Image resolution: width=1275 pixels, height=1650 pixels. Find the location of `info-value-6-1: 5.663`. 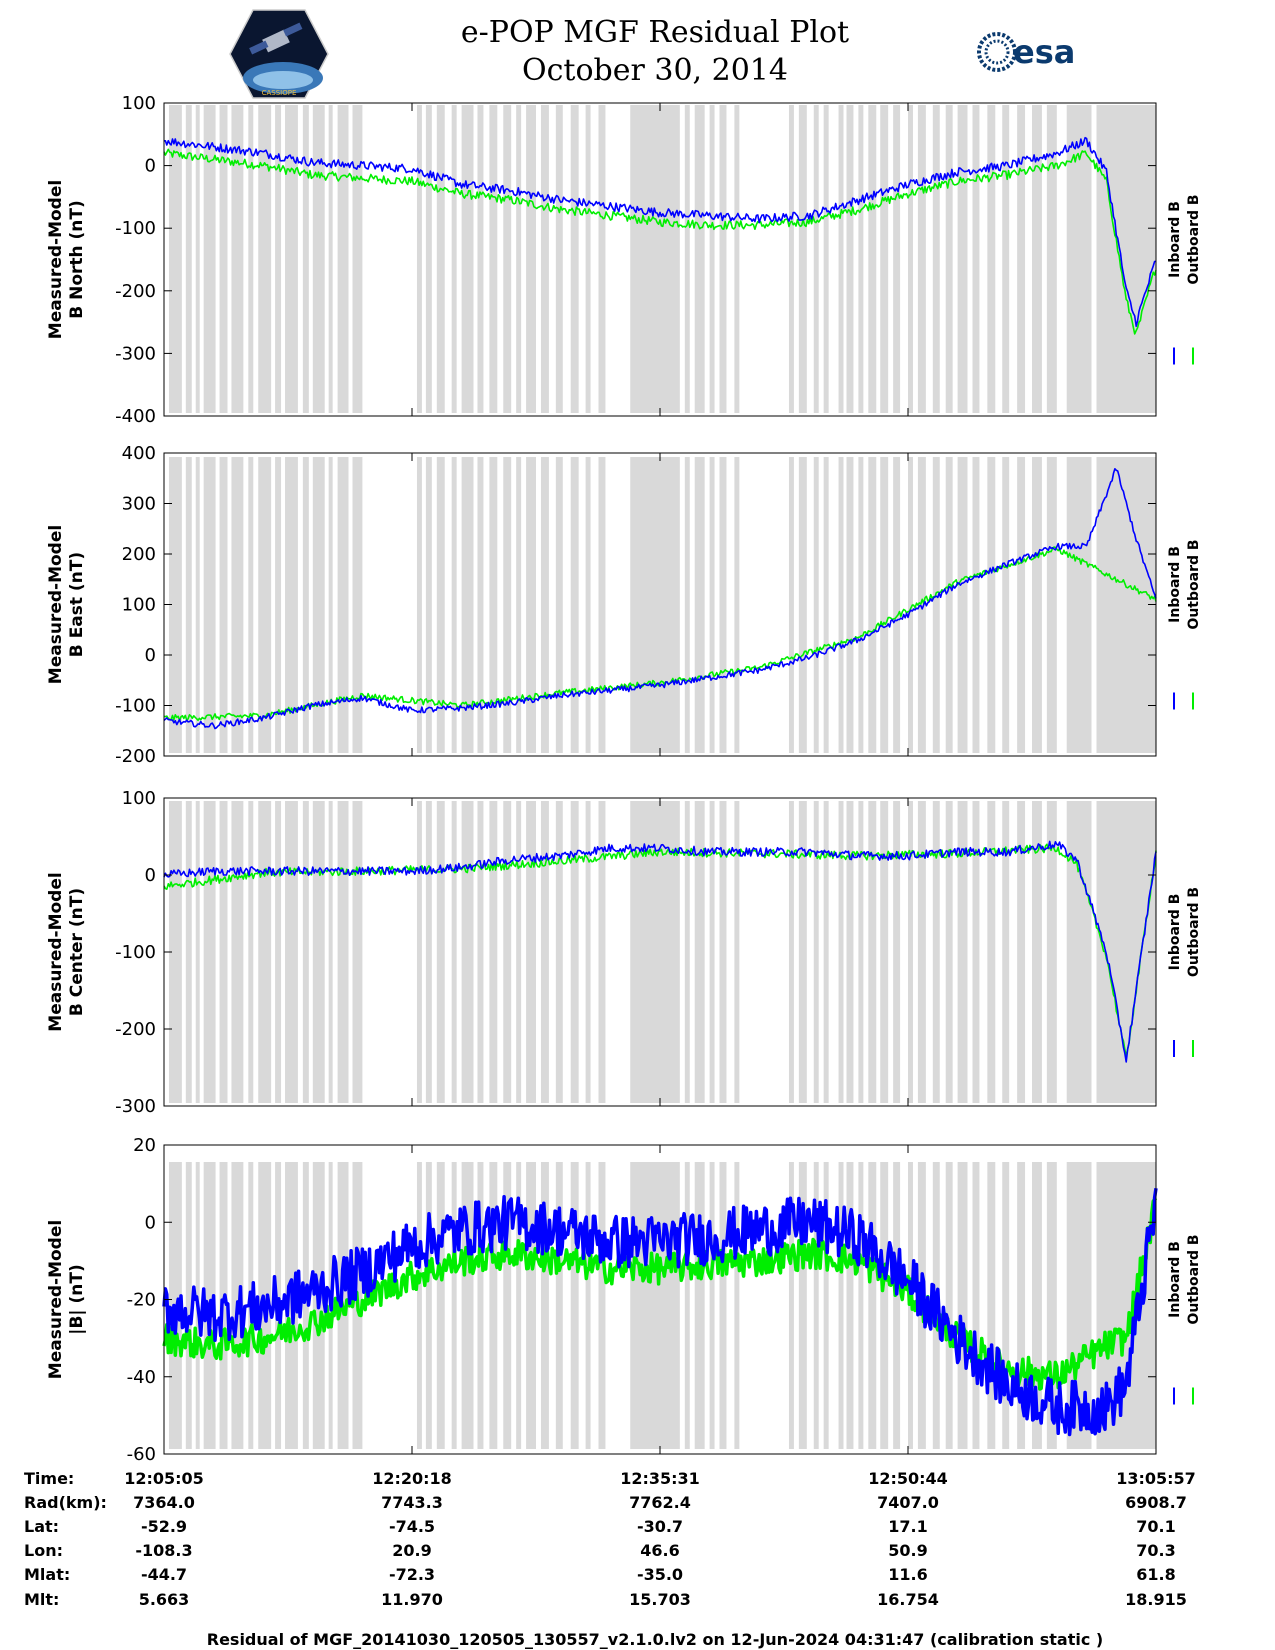

info-value-6-1: 5.663 is located at coordinates (164, 1599).